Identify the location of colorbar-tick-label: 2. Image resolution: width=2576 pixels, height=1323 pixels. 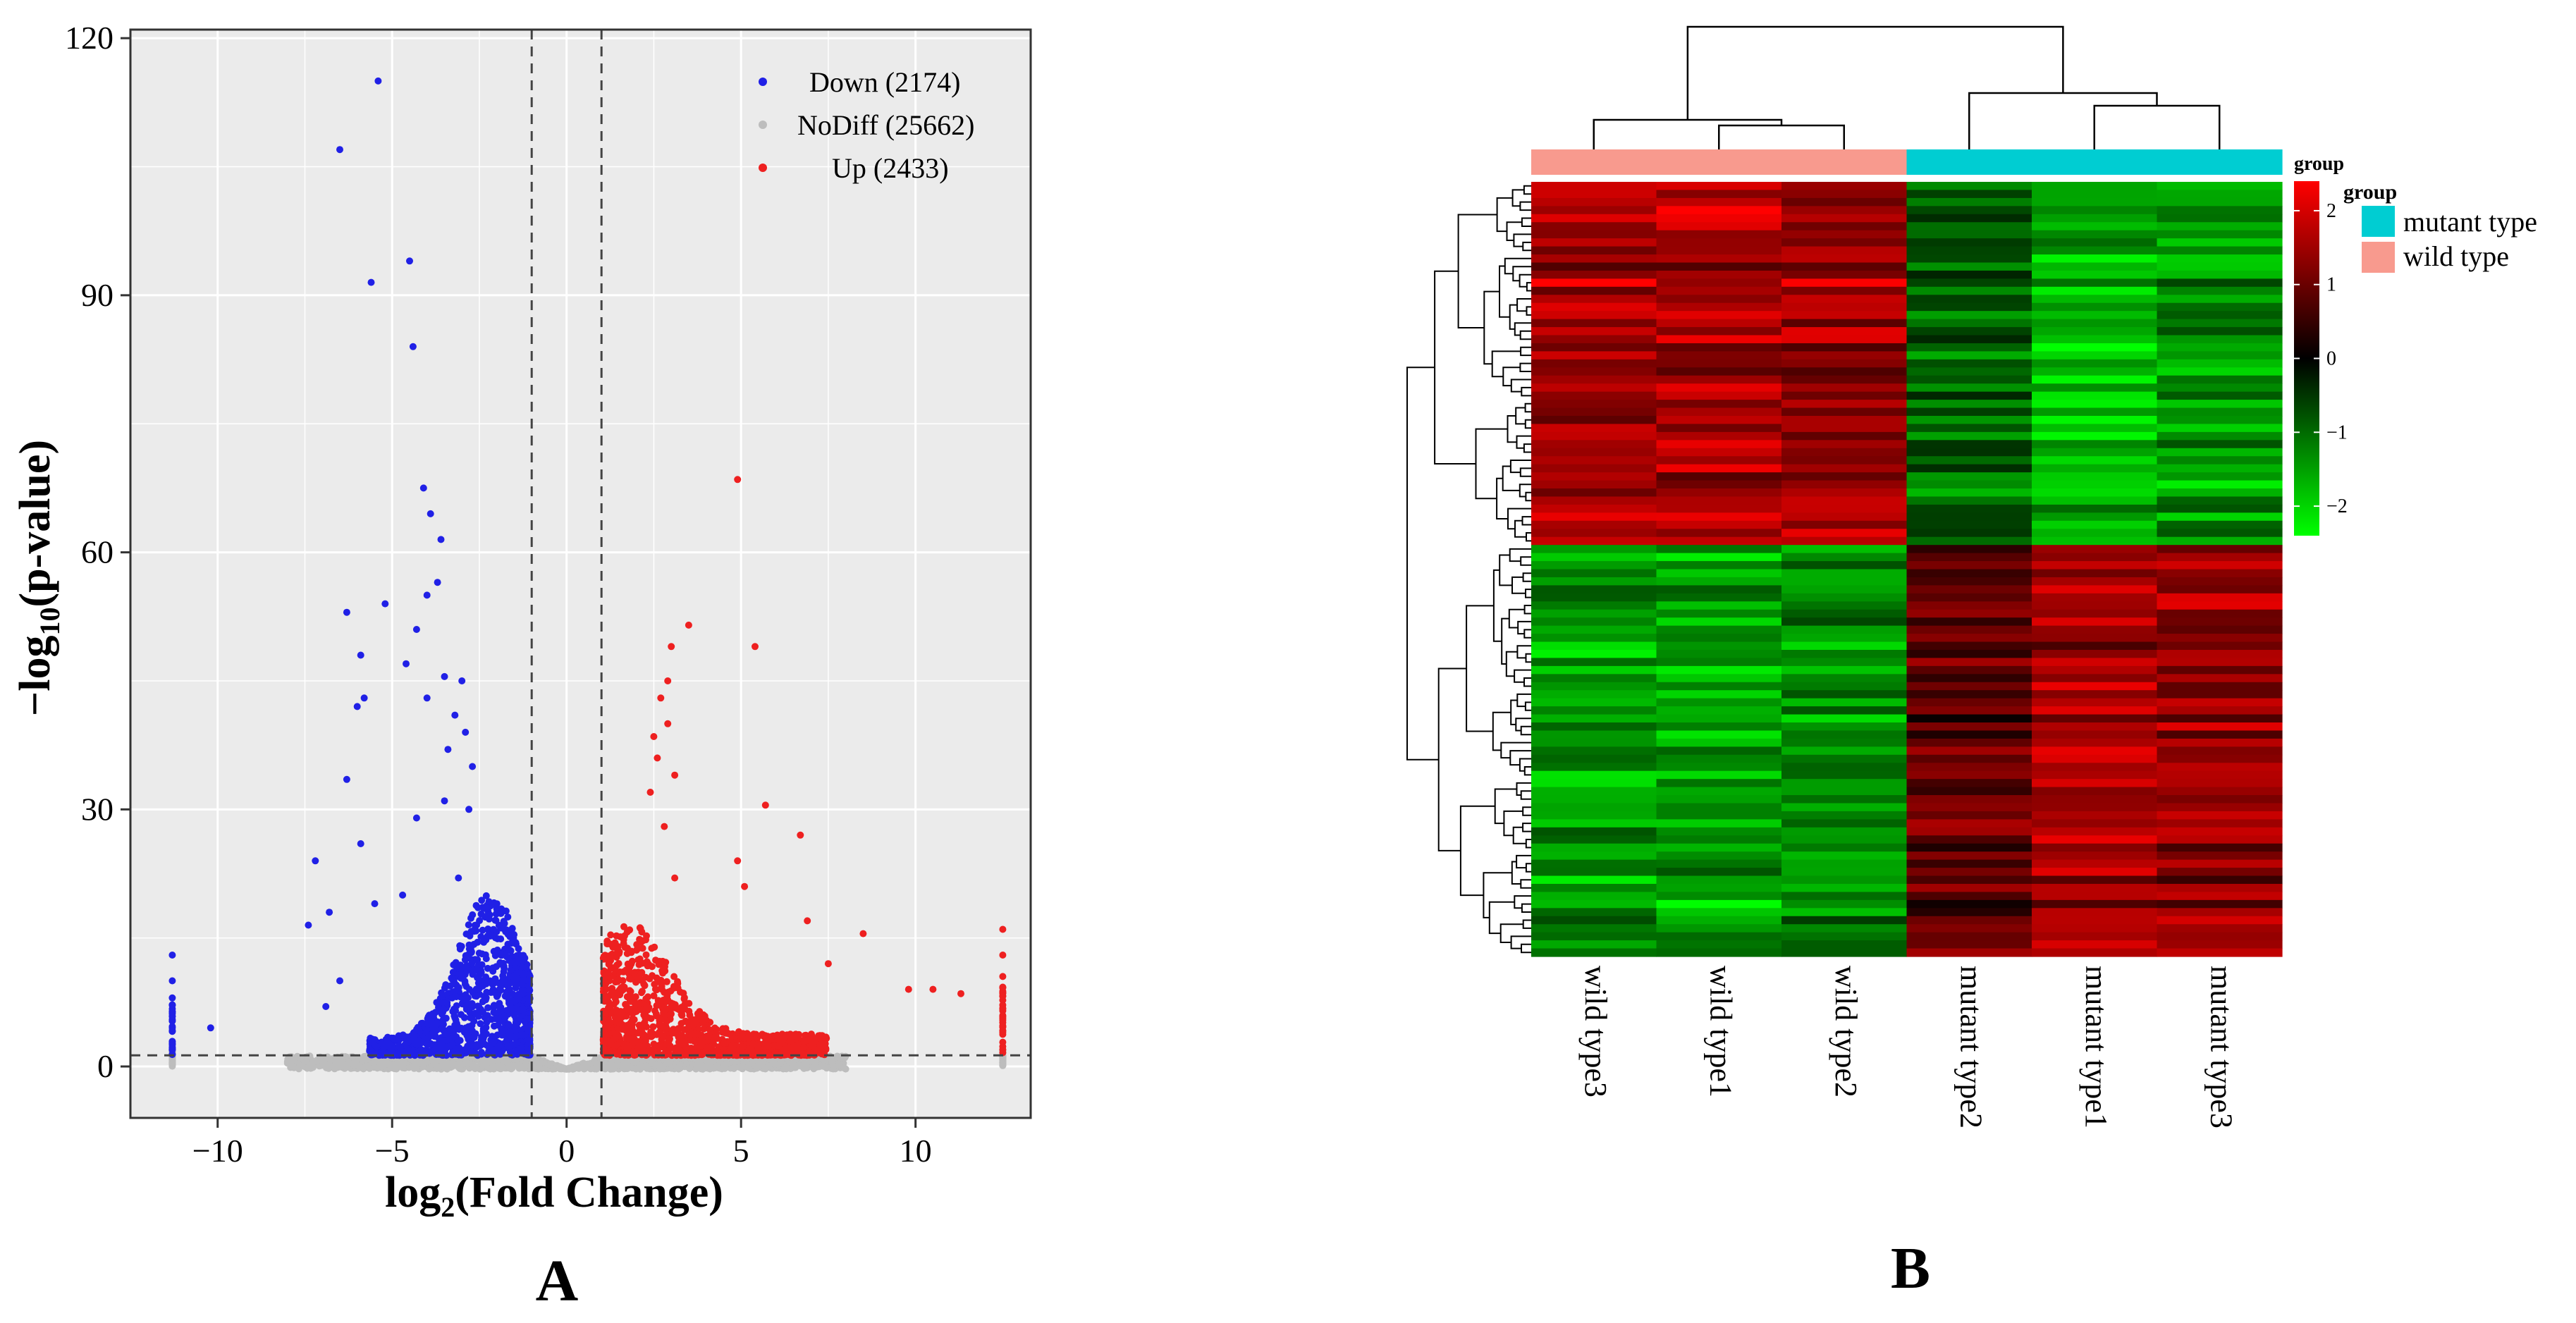
(2331, 211).